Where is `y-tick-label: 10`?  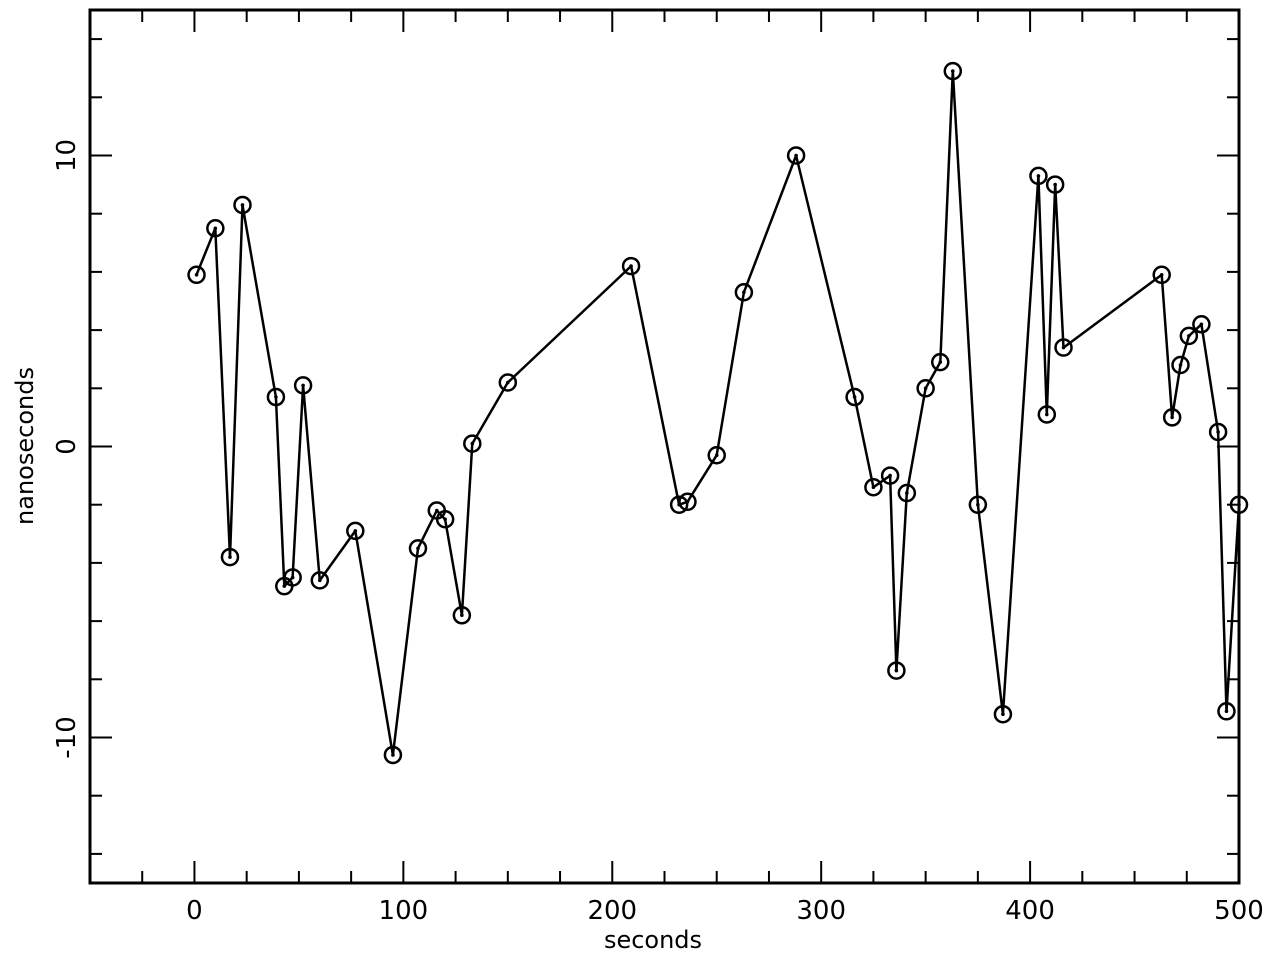
y-tick-label: 10 is located at coordinates (67, 155).